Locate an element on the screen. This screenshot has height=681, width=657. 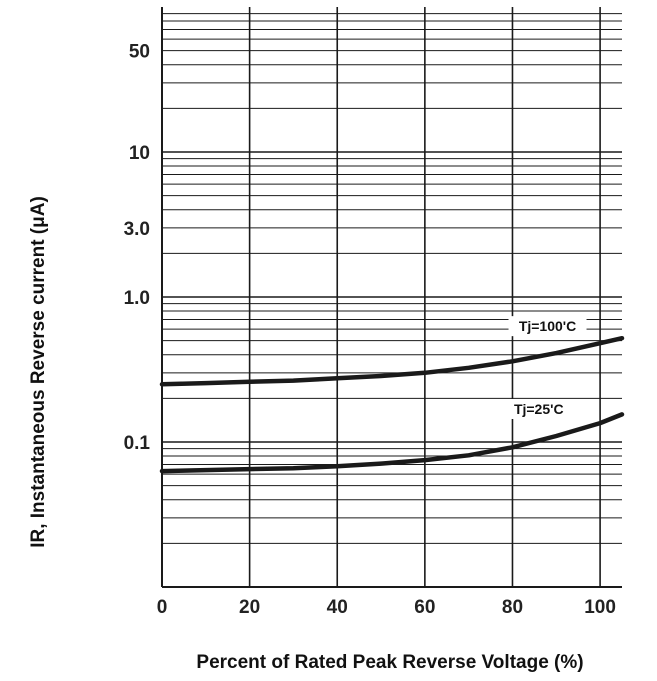
x-tick-labels: 0 20 40 60 80 100 is located at coordinates (386, 607).